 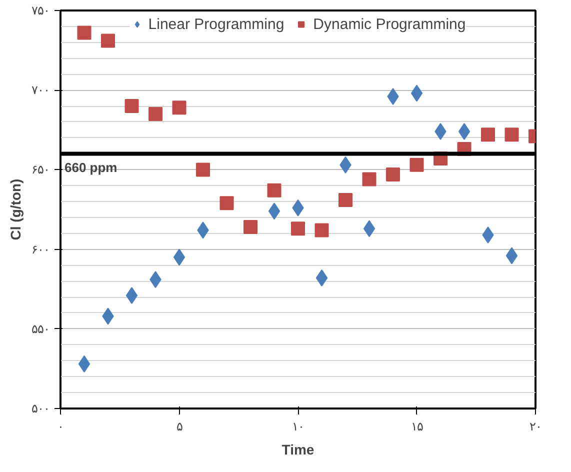 I want to click on ref-line-label: 660 ppm, so click(x=91, y=167).